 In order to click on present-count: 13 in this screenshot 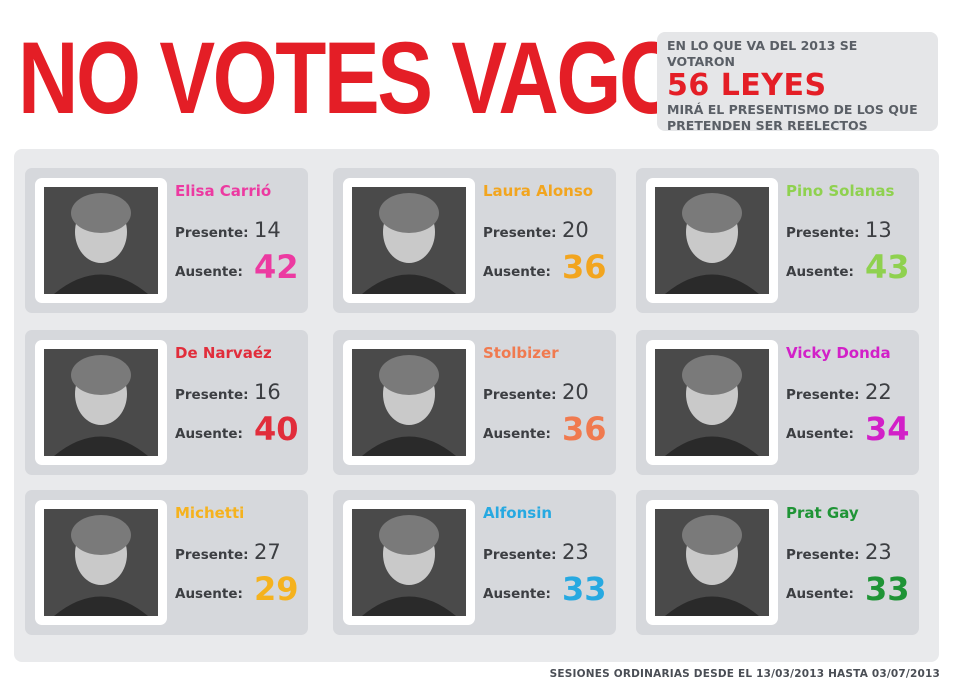, I will do `click(878, 230)`.